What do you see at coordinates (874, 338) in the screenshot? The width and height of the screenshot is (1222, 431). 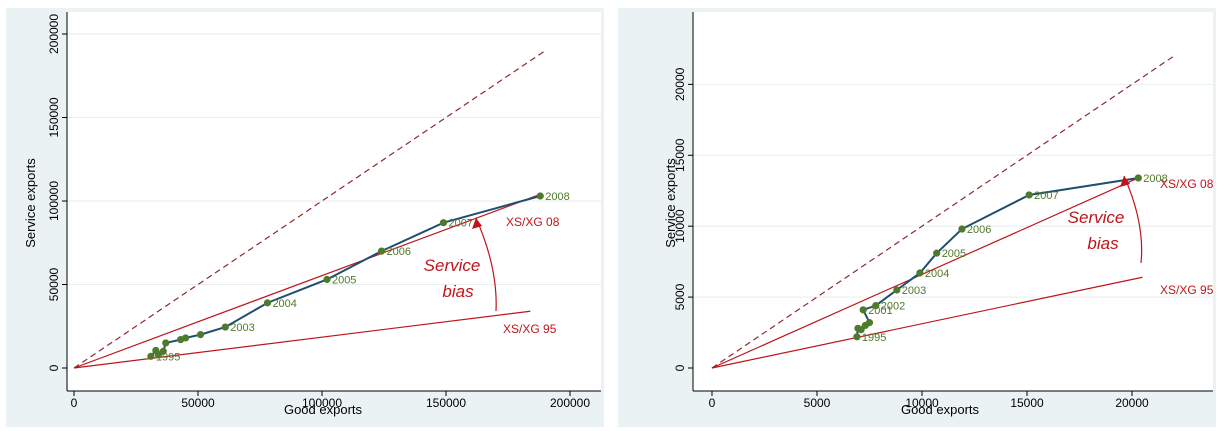 I see `data-label: 1995` at bounding box center [874, 338].